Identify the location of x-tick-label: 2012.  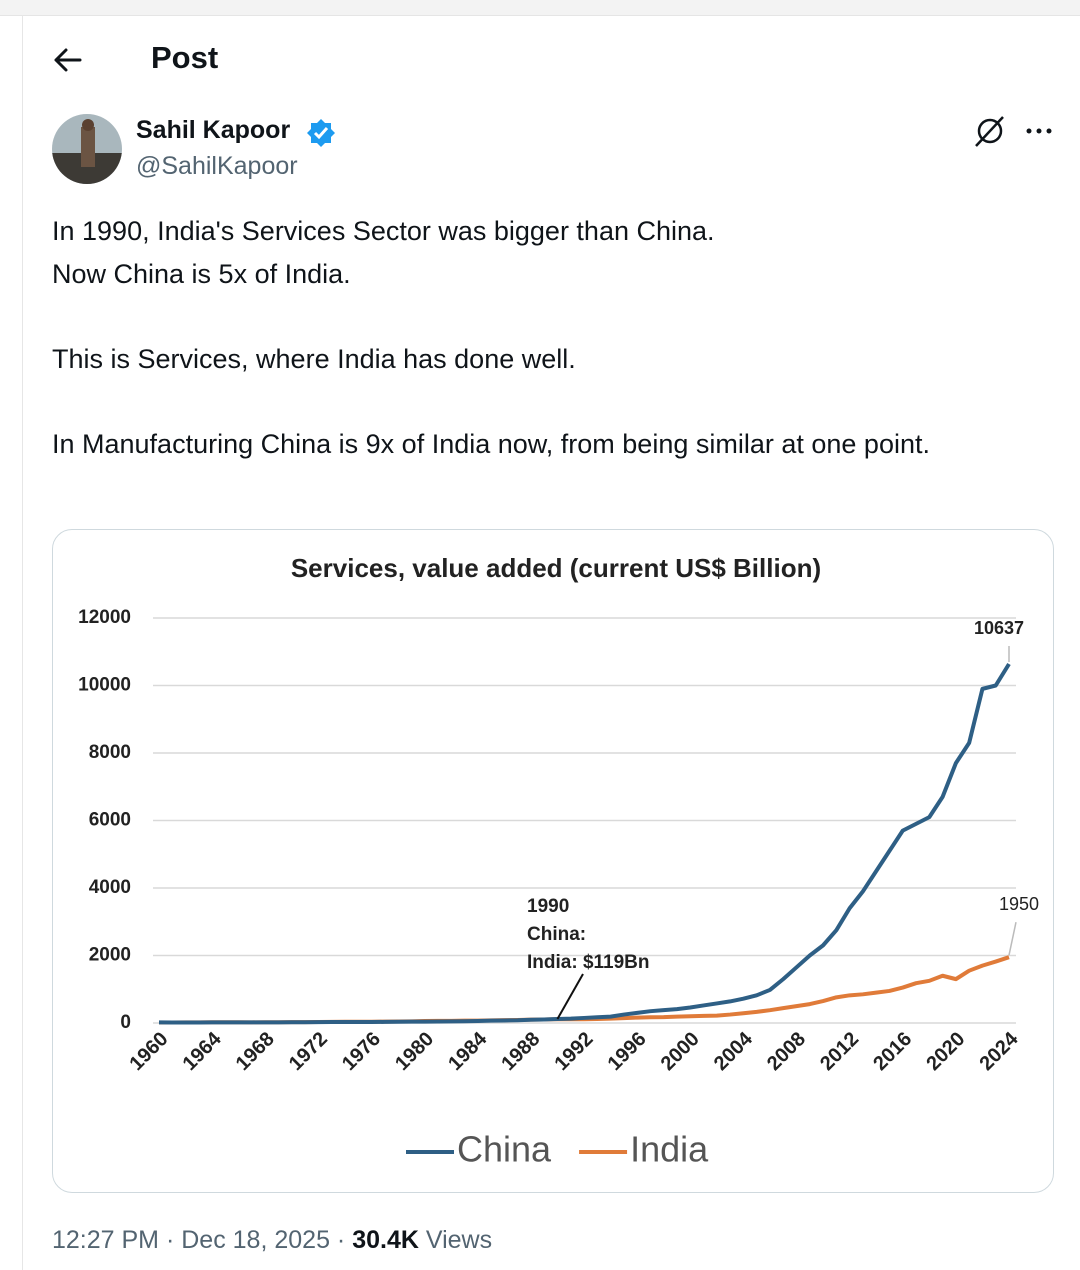
(839, 1051).